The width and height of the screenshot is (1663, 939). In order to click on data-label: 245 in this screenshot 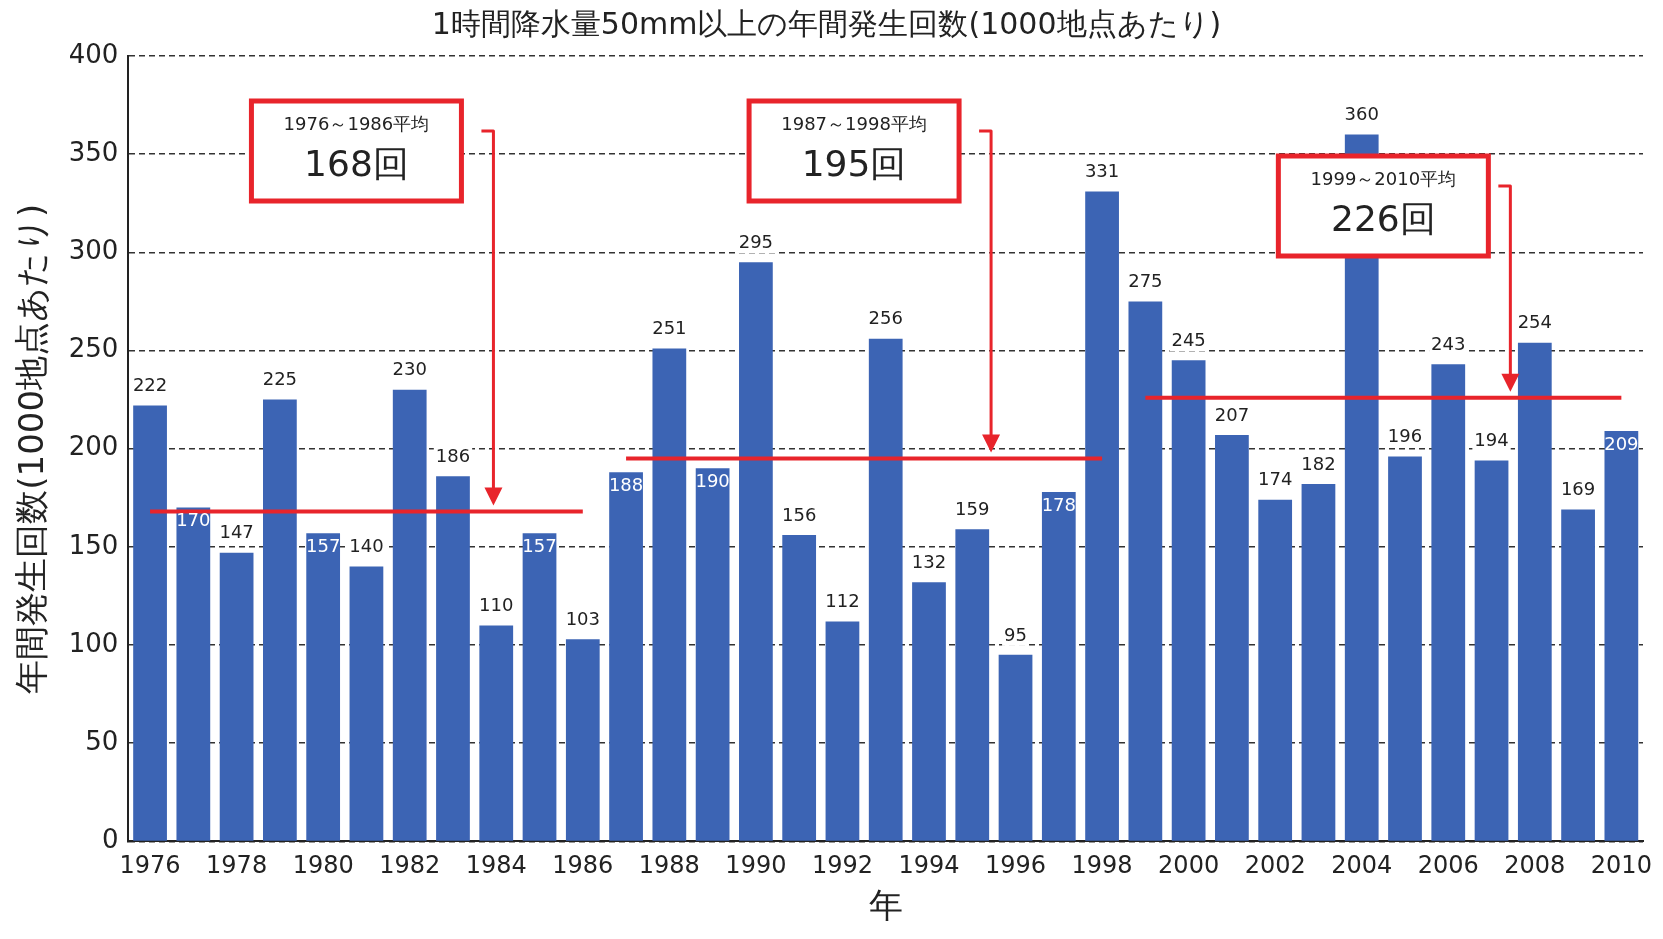, I will do `click(1188, 340)`.